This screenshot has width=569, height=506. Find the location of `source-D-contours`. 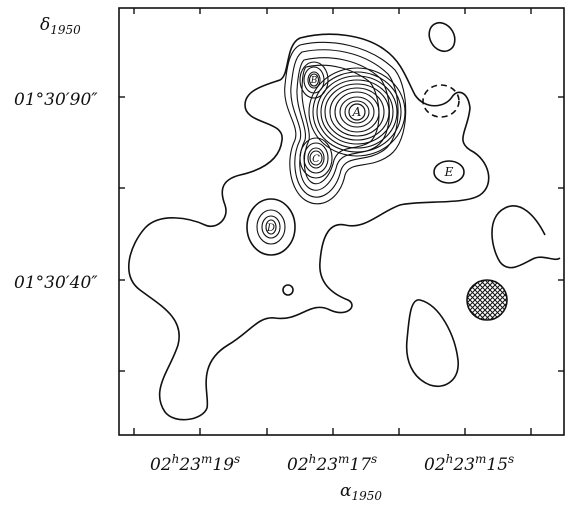

source-D-contours is located at coordinates (271, 227).